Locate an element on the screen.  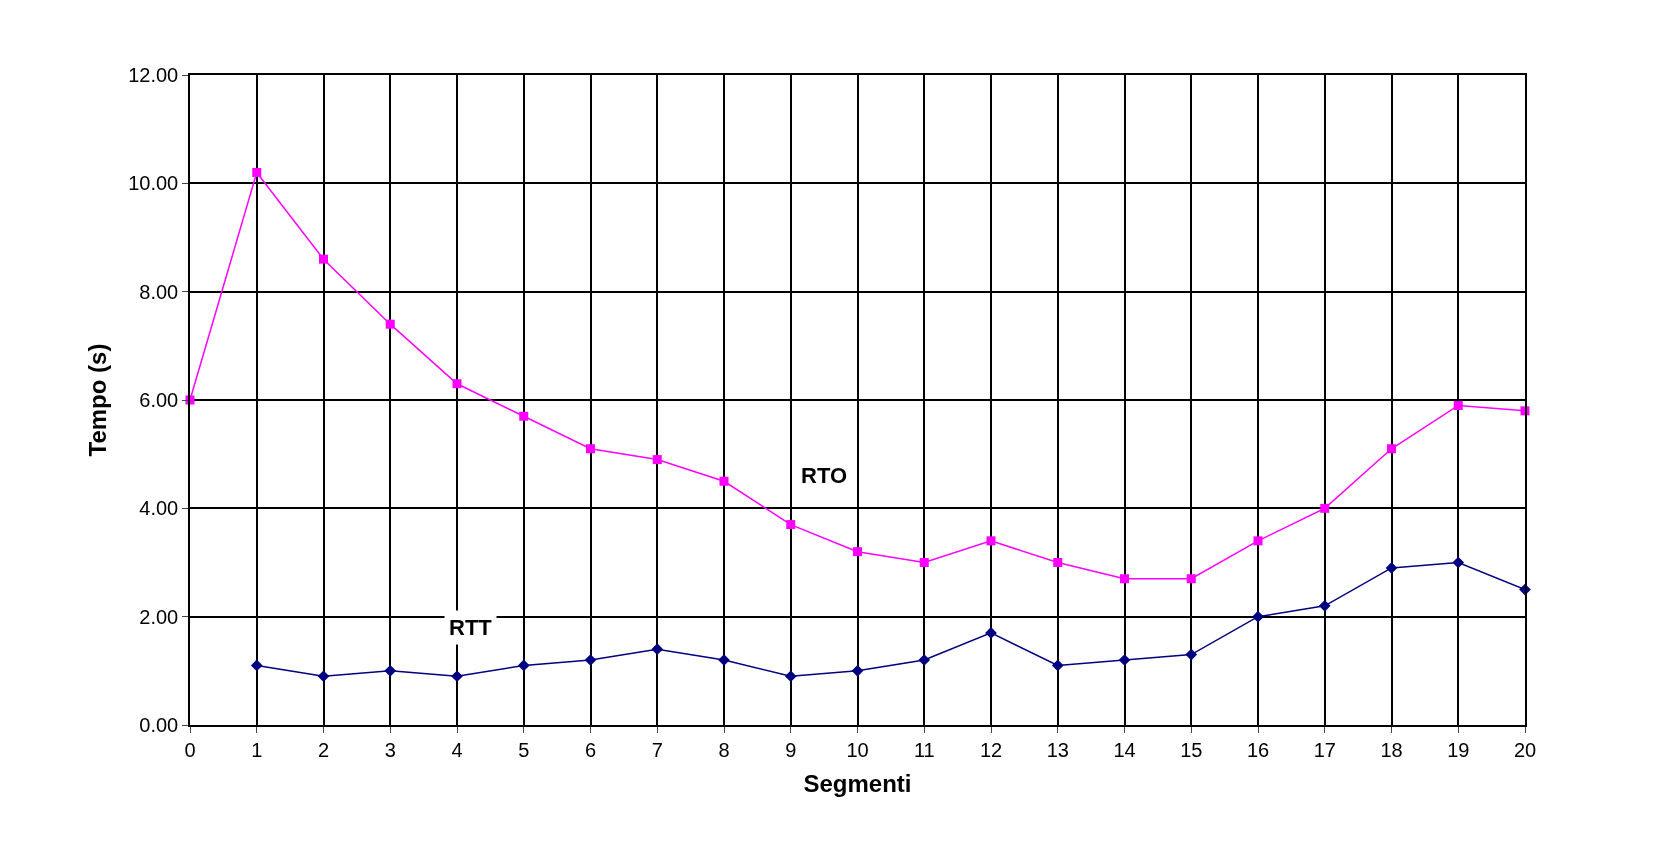
x-tick-label: 18 is located at coordinates (1391, 749).